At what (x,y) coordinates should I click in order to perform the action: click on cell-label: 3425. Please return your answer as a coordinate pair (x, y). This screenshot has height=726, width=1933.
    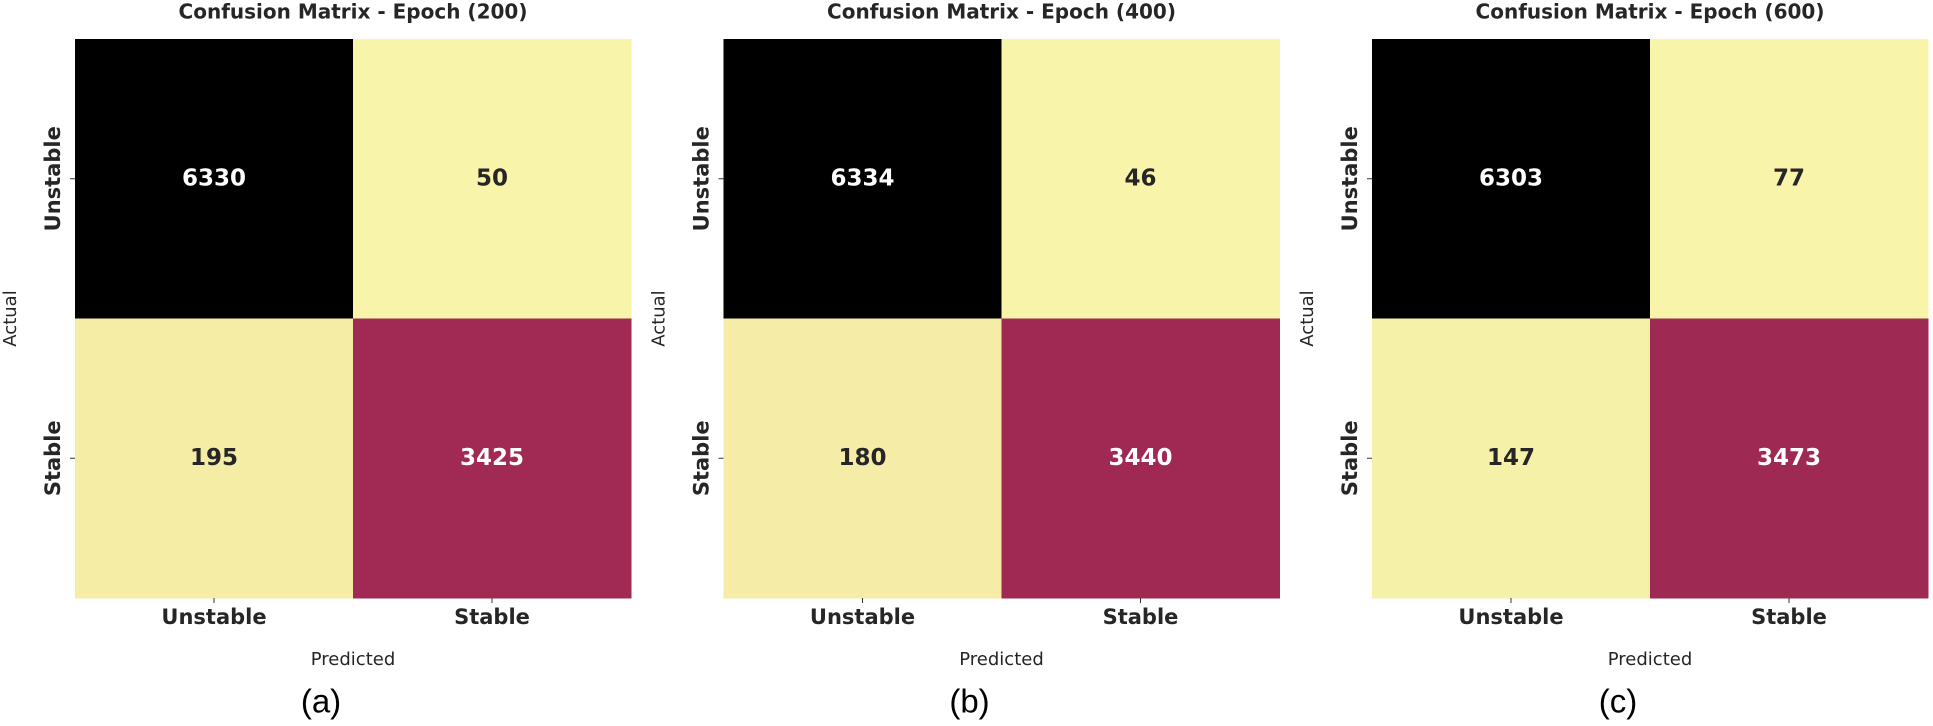
    Looking at the image, I should click on (492, 458).